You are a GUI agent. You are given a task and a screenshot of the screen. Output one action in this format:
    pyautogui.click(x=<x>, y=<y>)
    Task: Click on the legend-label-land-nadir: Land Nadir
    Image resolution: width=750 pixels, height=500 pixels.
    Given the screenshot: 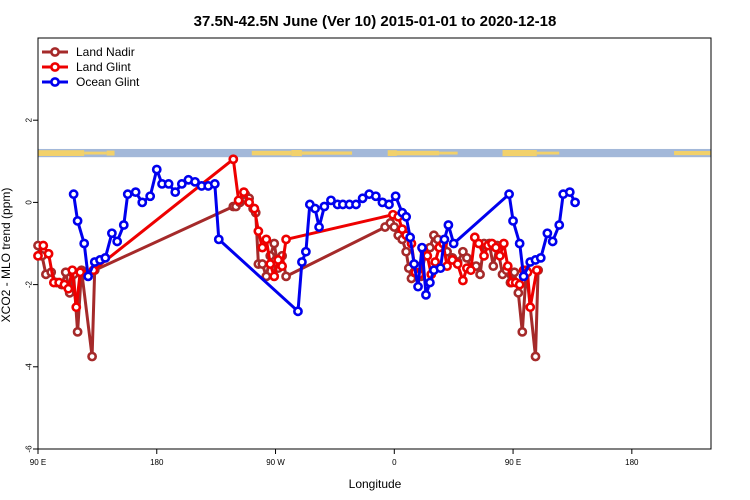 What is the action you would take?
    pyautogui.click(x=105, y=52)
    